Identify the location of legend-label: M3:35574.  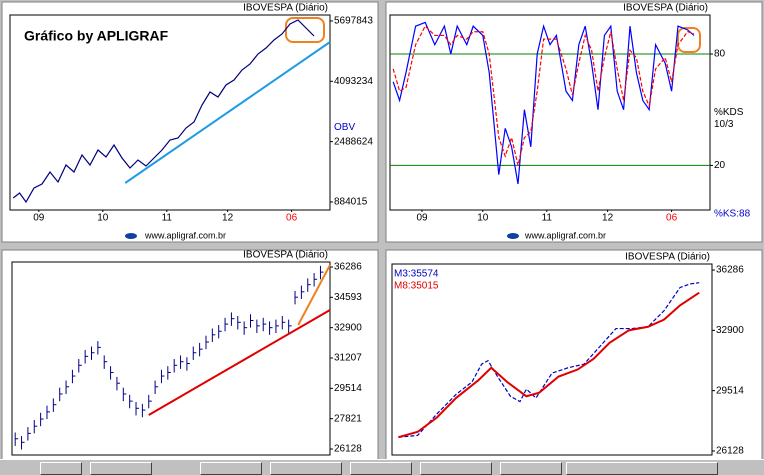
(416, 274).